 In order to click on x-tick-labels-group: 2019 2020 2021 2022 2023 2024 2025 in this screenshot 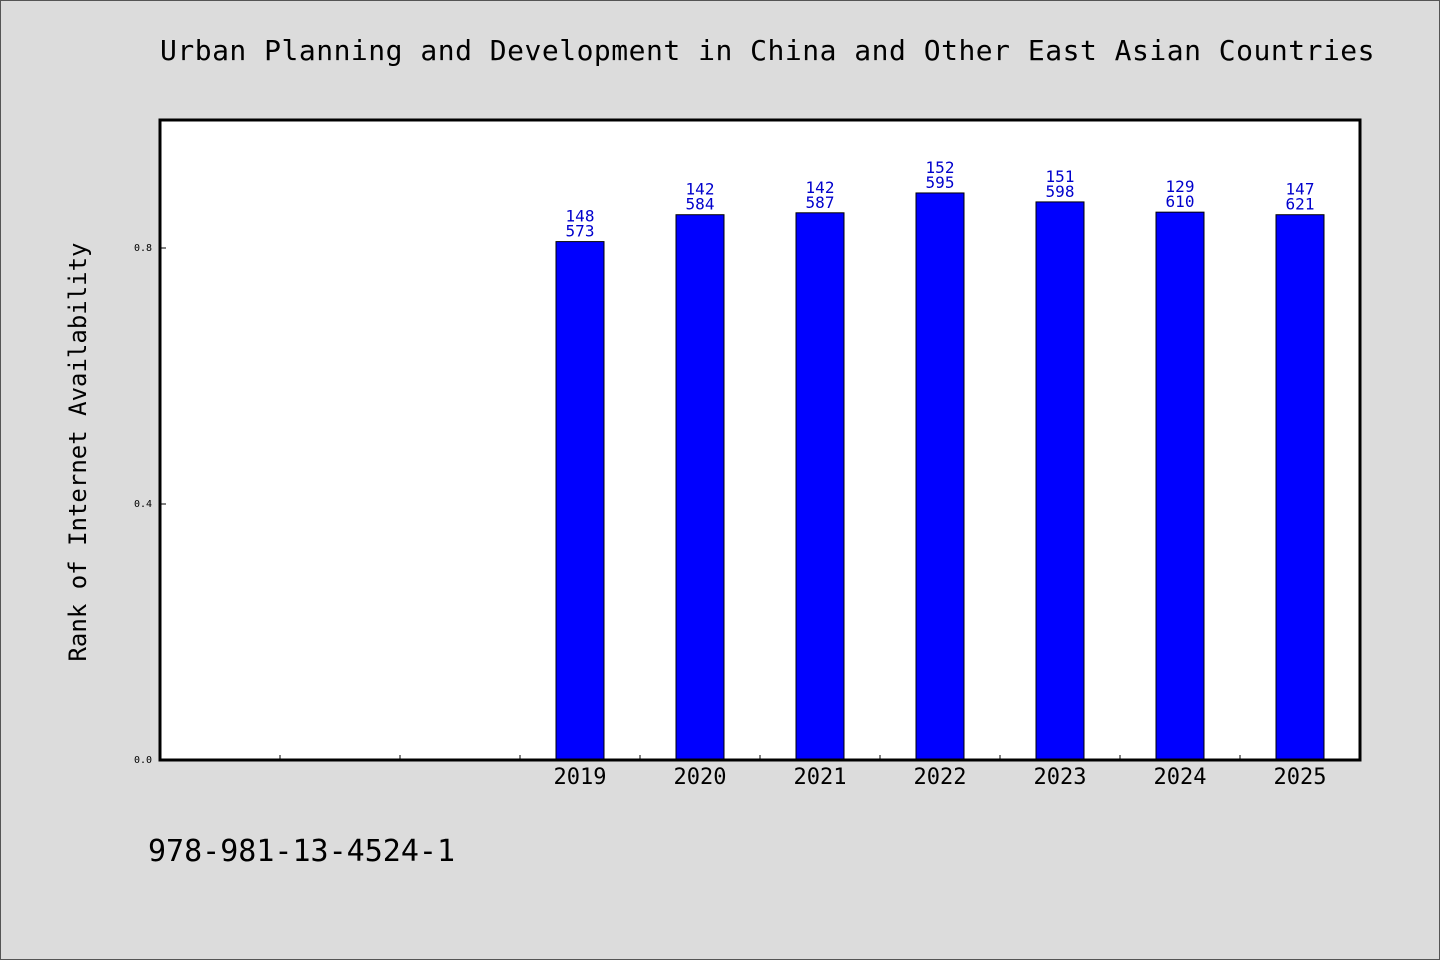, I will do `click(940, 777)`.